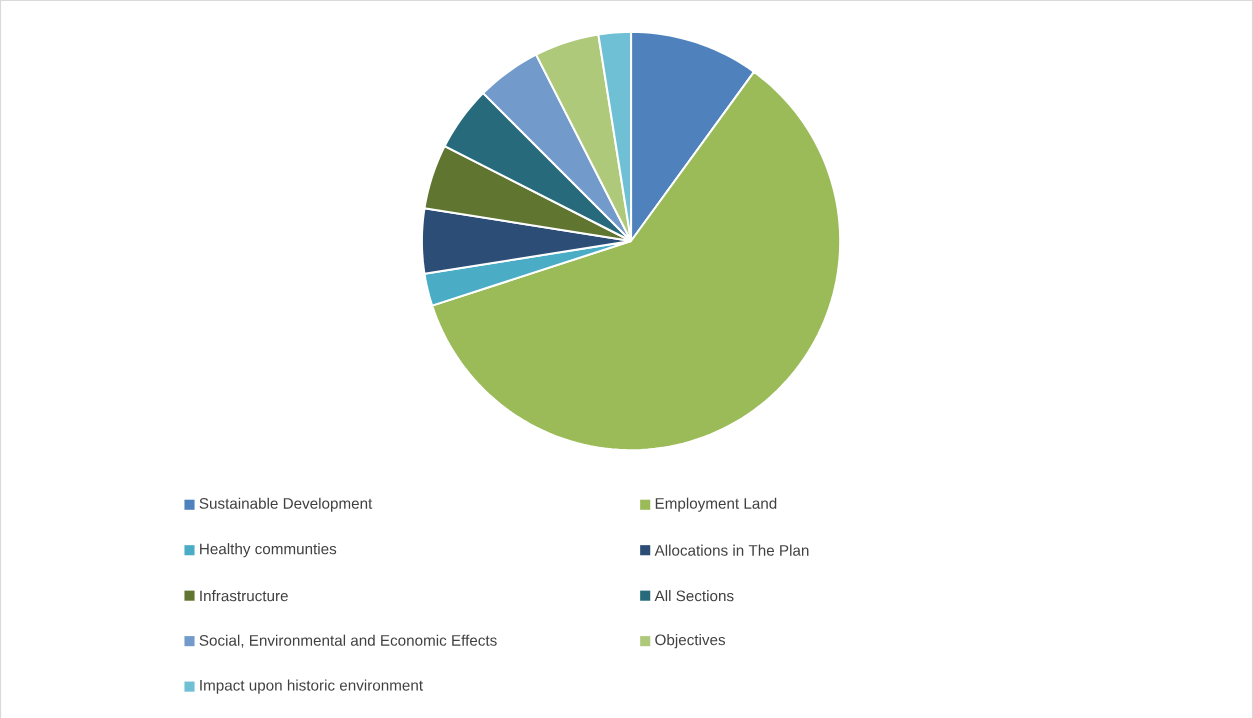  I want to click on legend-label: Allocations in The Plan, so click(731, 550).